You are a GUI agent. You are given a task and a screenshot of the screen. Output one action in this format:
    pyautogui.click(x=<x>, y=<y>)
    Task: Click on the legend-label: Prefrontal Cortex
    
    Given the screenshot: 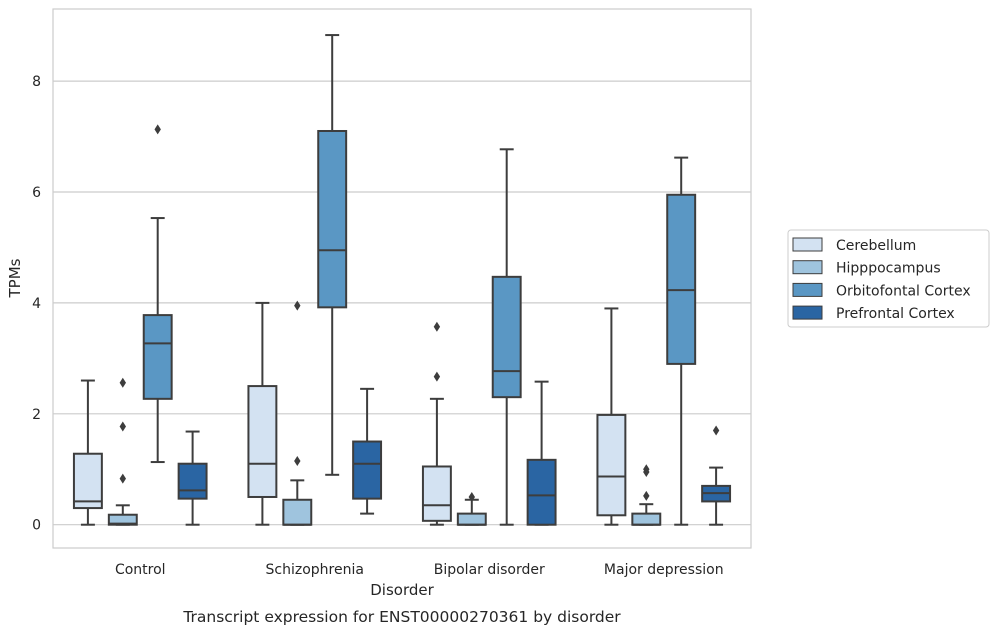 What is the action you would take?
    pyautogui.click(x=895, y=314)
    